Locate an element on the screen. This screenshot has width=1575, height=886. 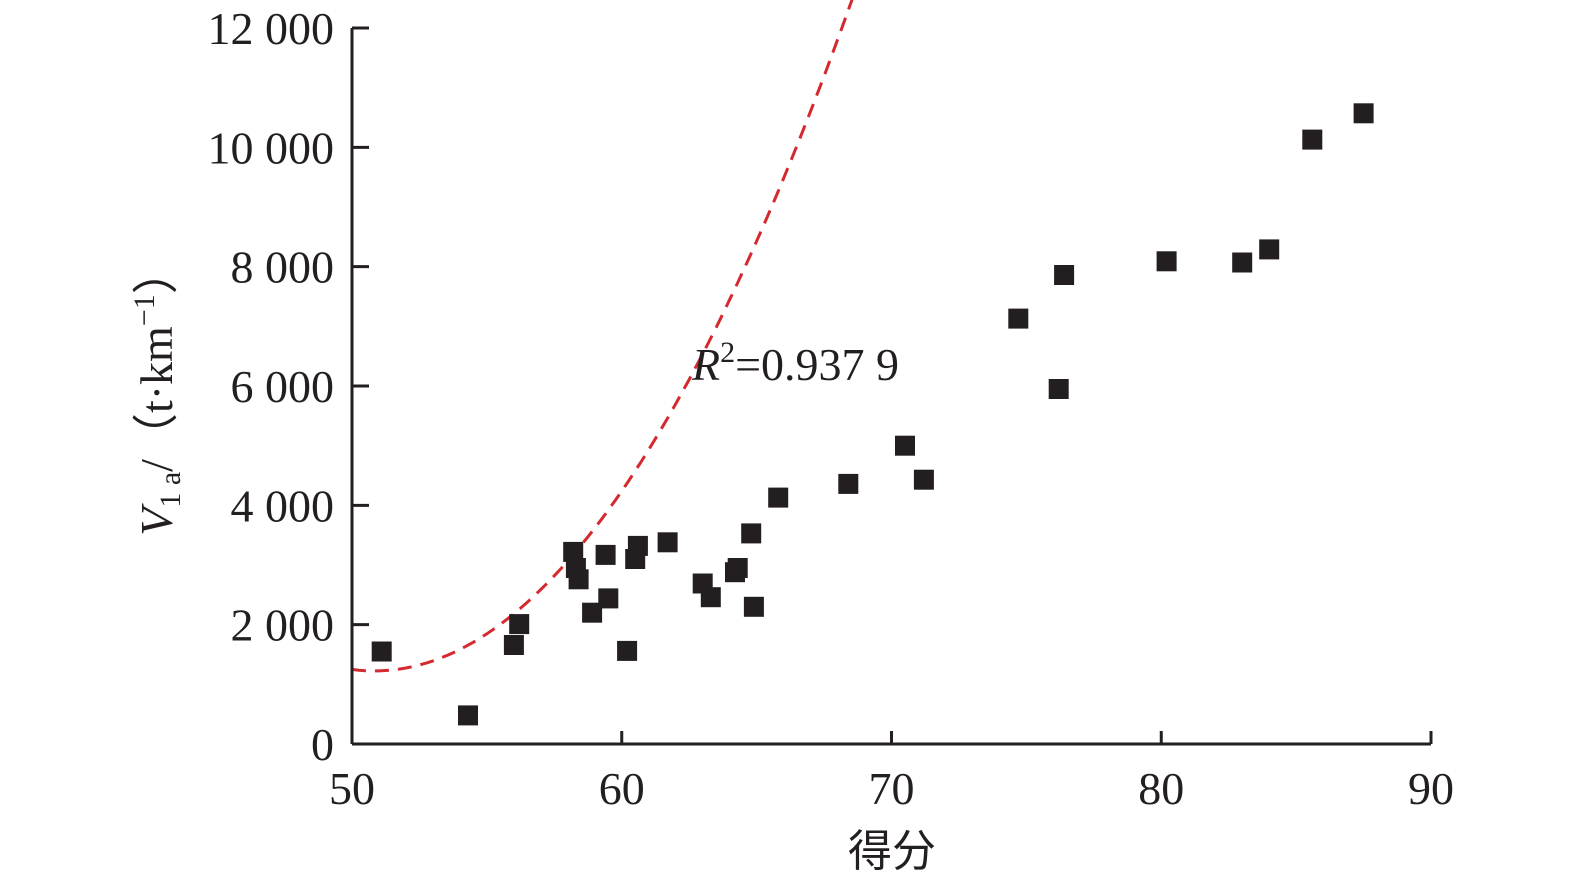
r-squared-annotation: R2=0.937 9 is located at coordinates (795, 363).